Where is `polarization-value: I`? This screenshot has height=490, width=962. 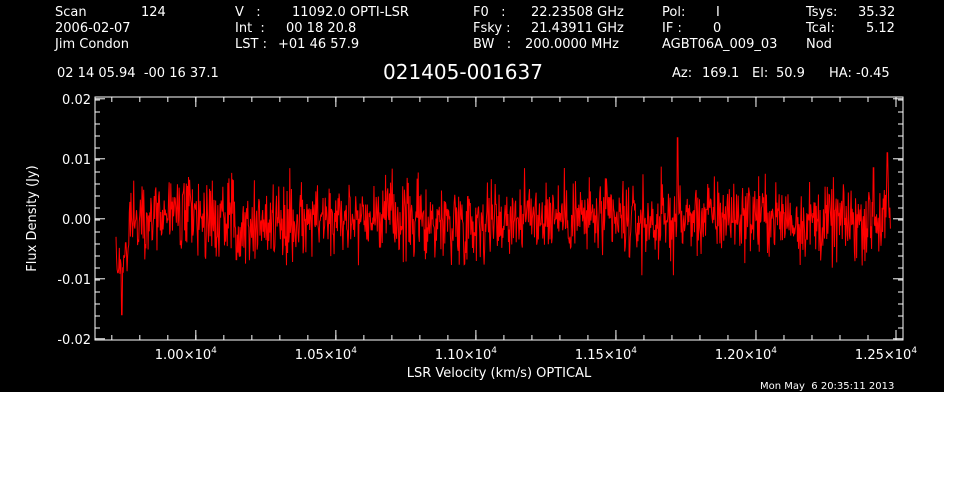
polarization-value: I is located at coordinates (718, 12).